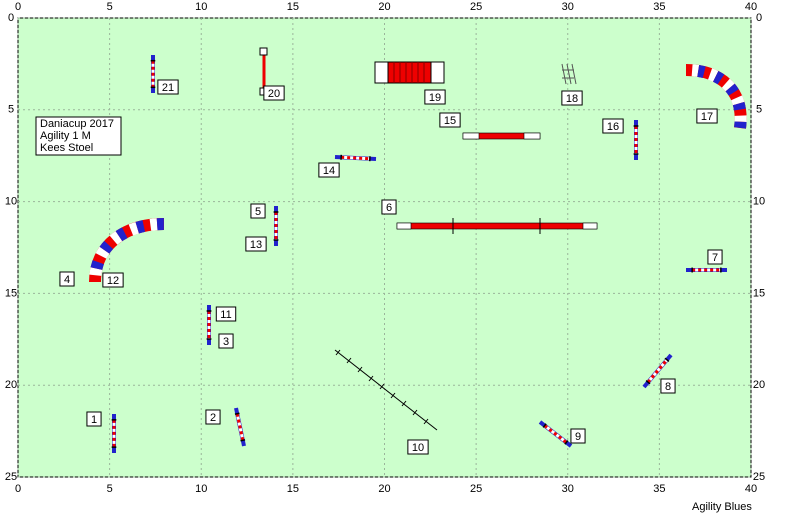  I want to click on obstacle-number: 16, so click(613, 126).